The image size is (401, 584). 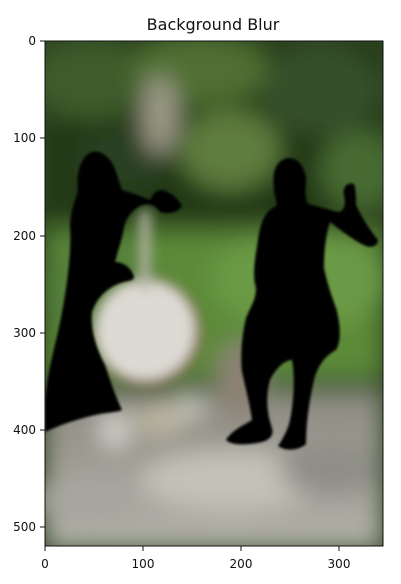 I want to click on y-tick-label: 0, so click(x=32, y=41).